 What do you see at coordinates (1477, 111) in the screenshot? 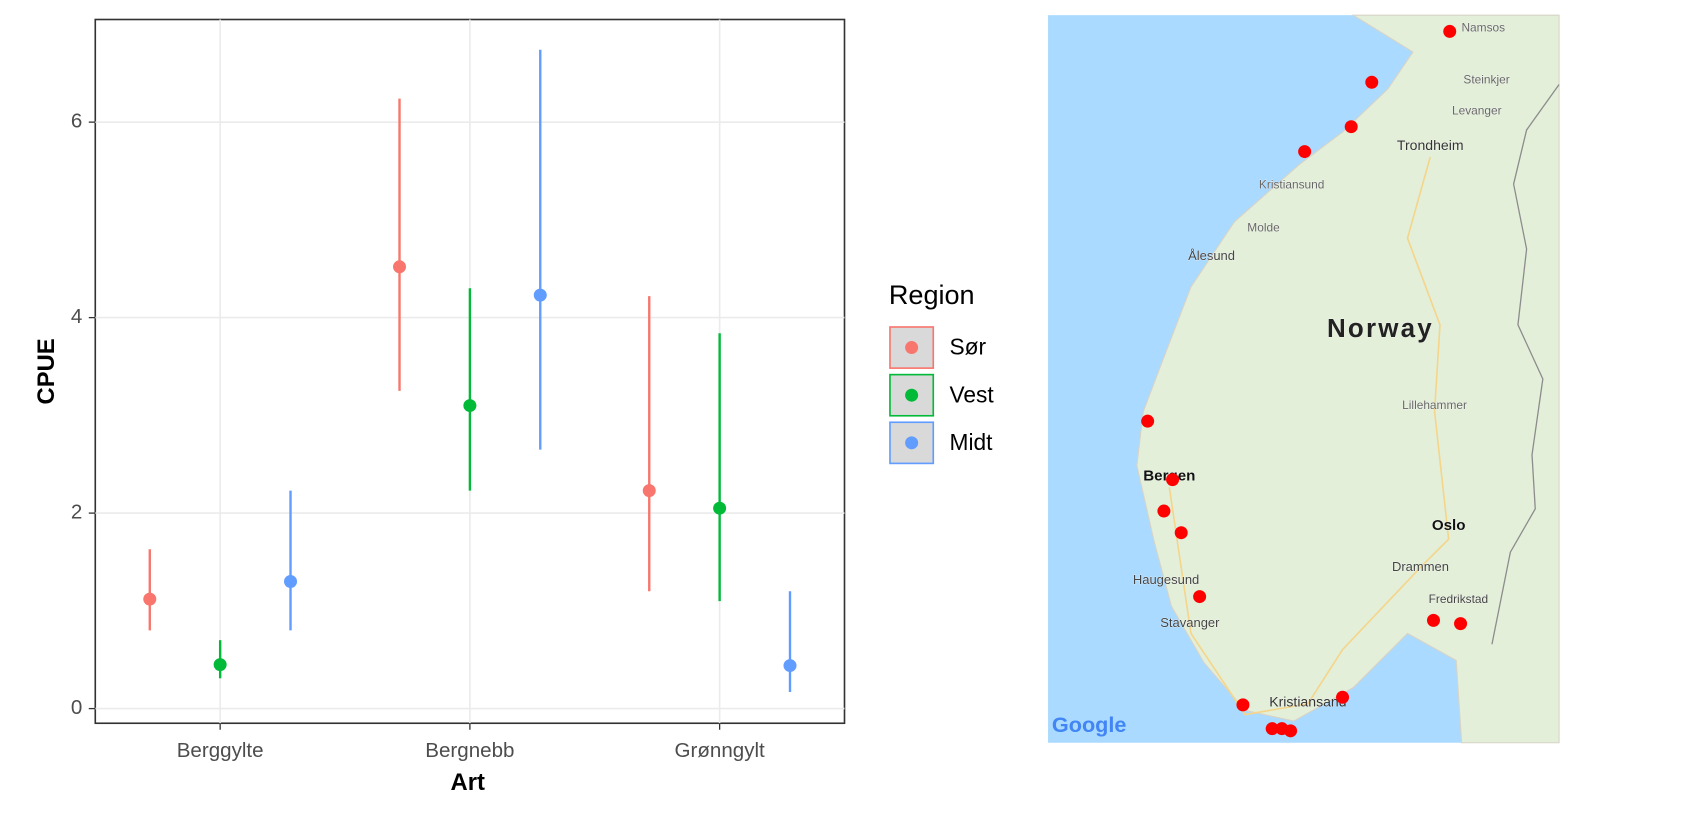
I see `map-place-label: Levanger` at bounding box center [1477, 111].